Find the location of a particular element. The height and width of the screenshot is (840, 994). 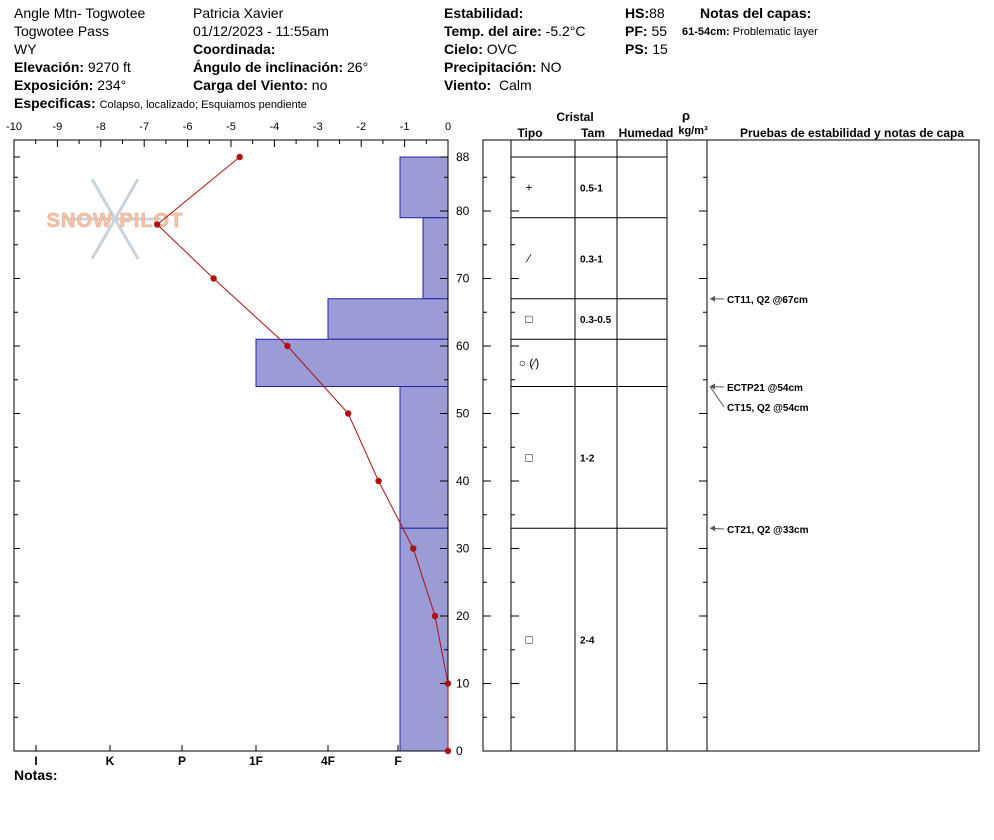

header-moisture: Humedad is located at coordinates (646, 133).